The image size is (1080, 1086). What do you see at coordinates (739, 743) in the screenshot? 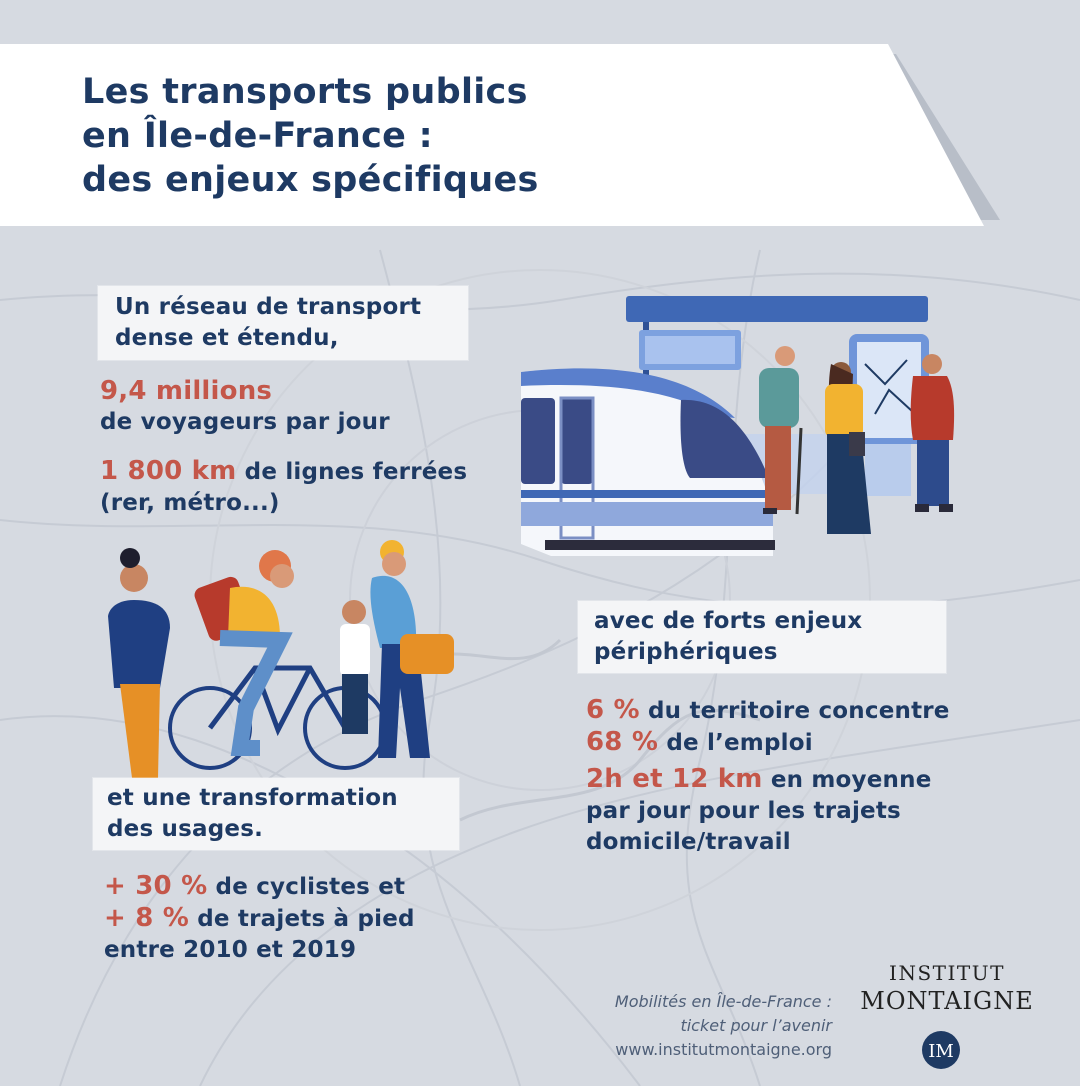
I see `stat-text: de l’emploi` at bounding box center [739, 743].